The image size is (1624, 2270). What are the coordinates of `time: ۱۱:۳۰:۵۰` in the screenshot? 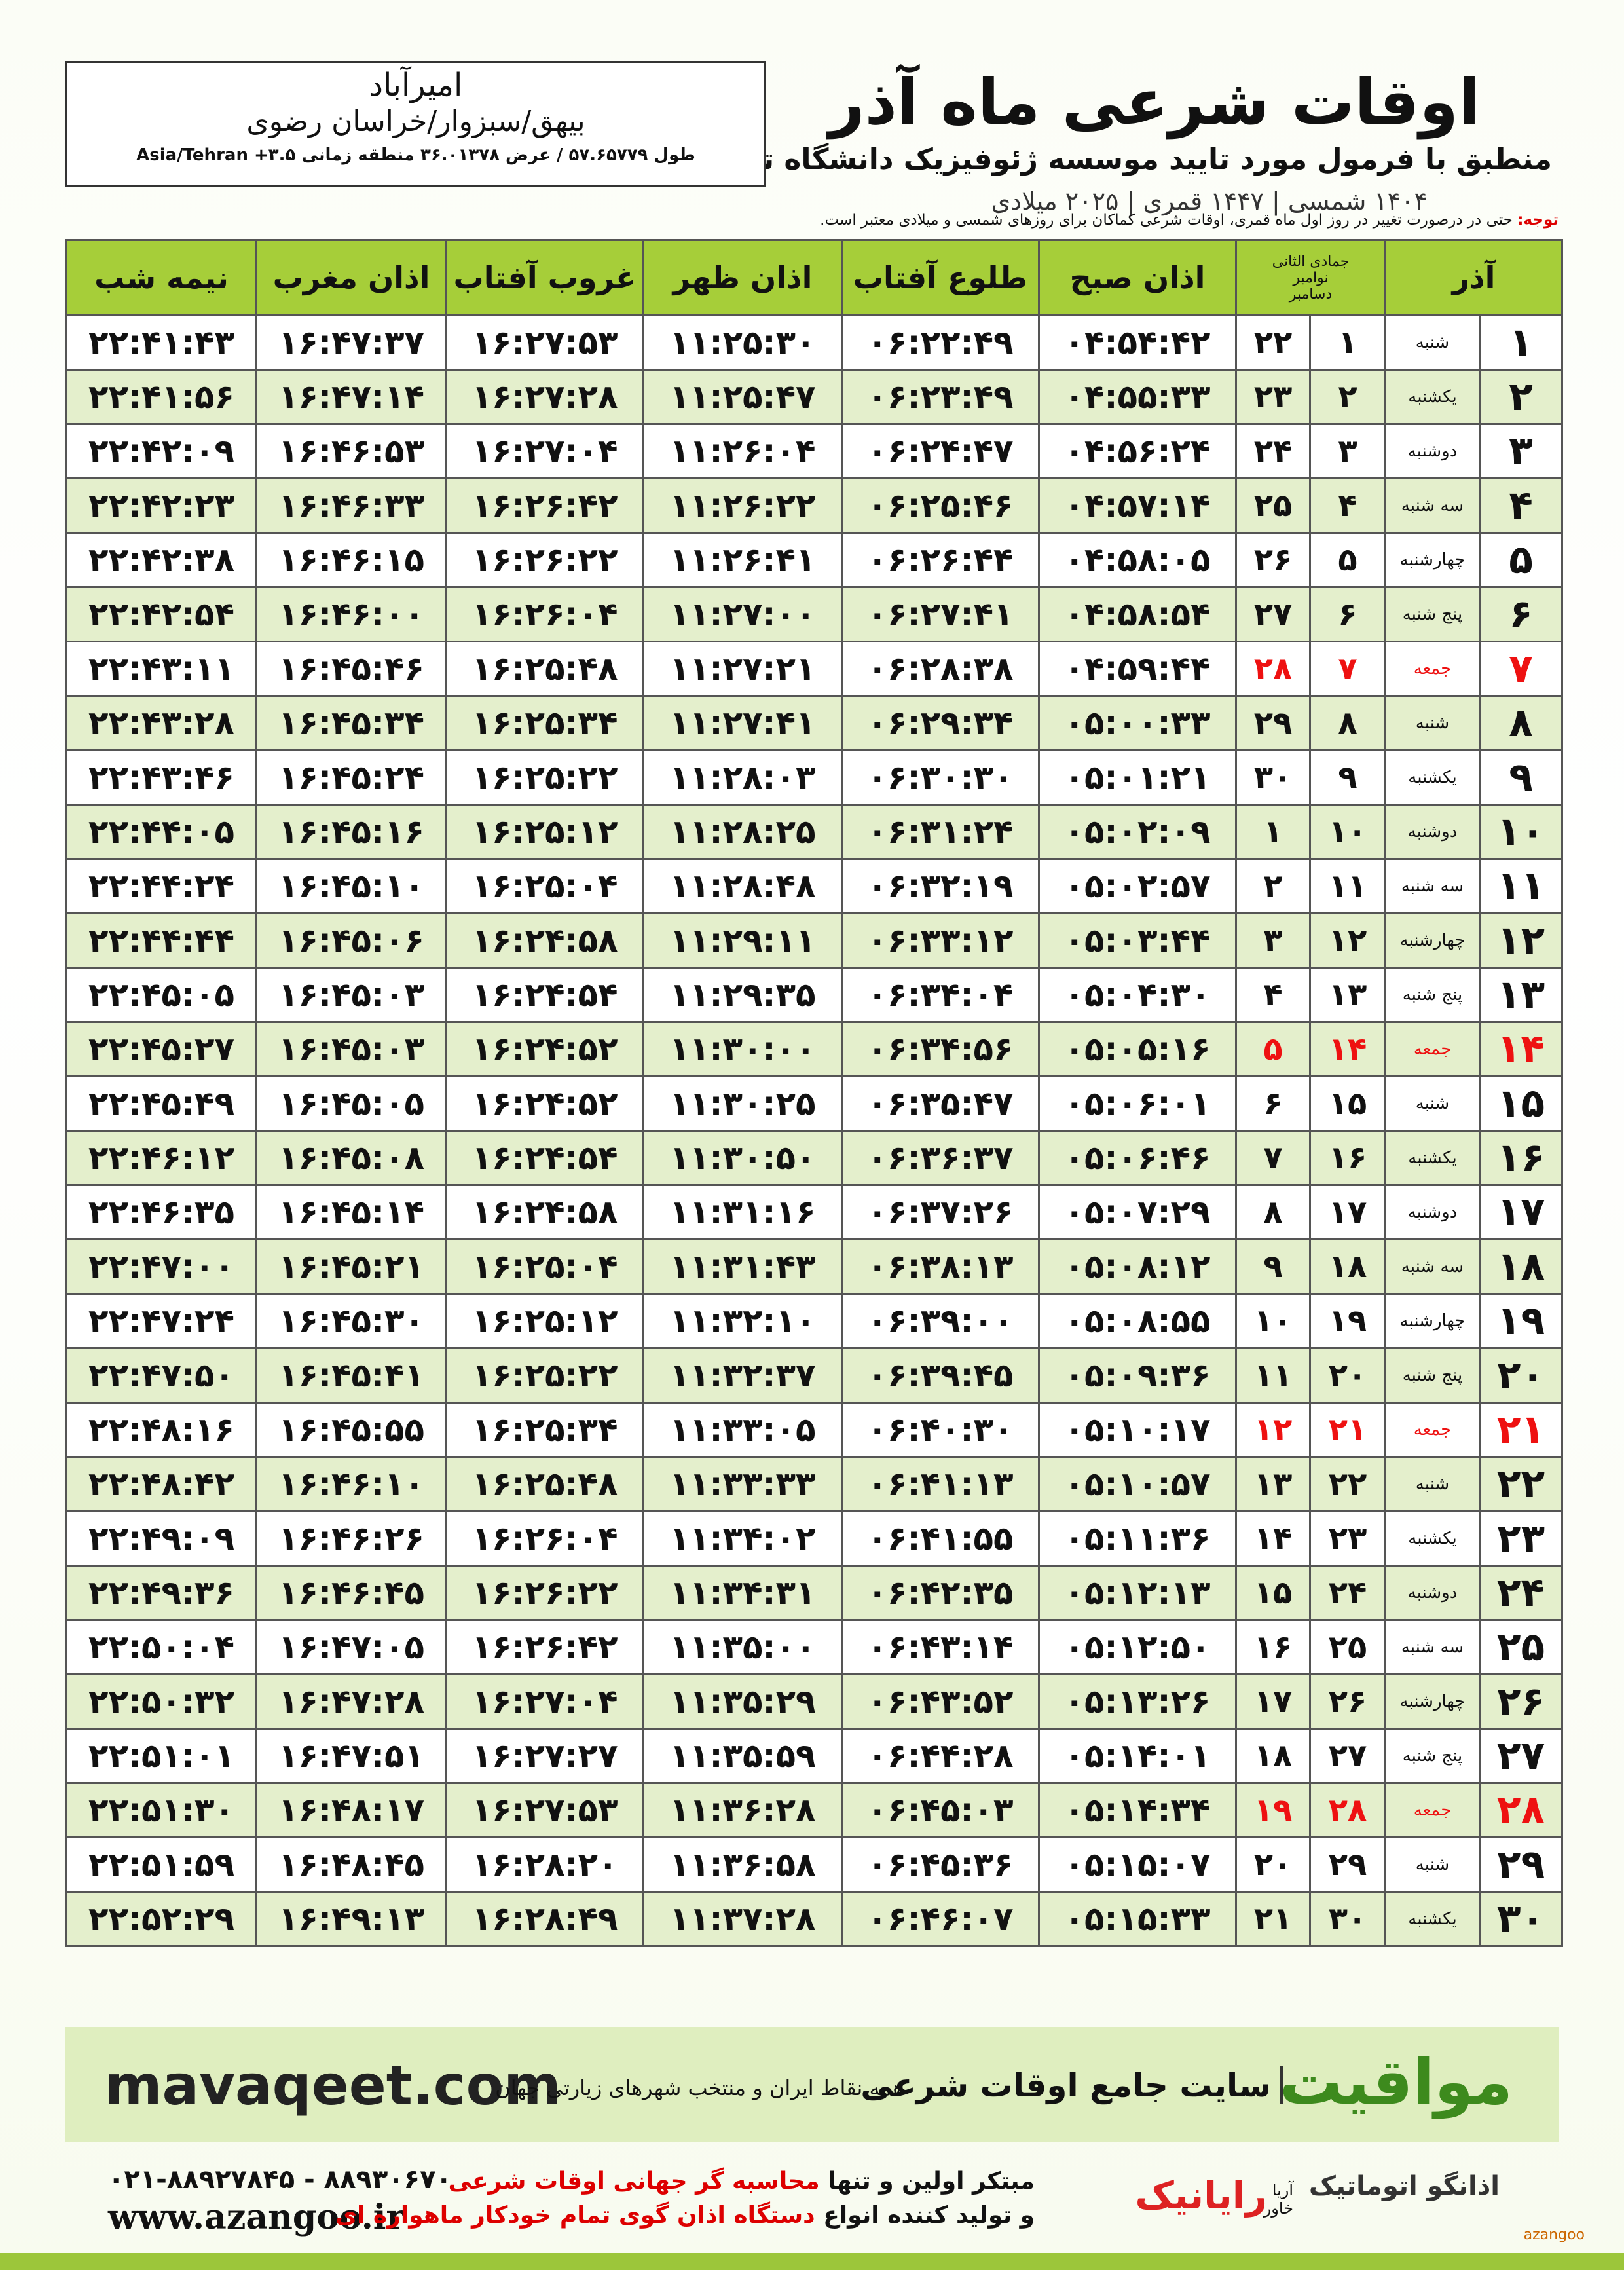 It's located at (742, 1158).